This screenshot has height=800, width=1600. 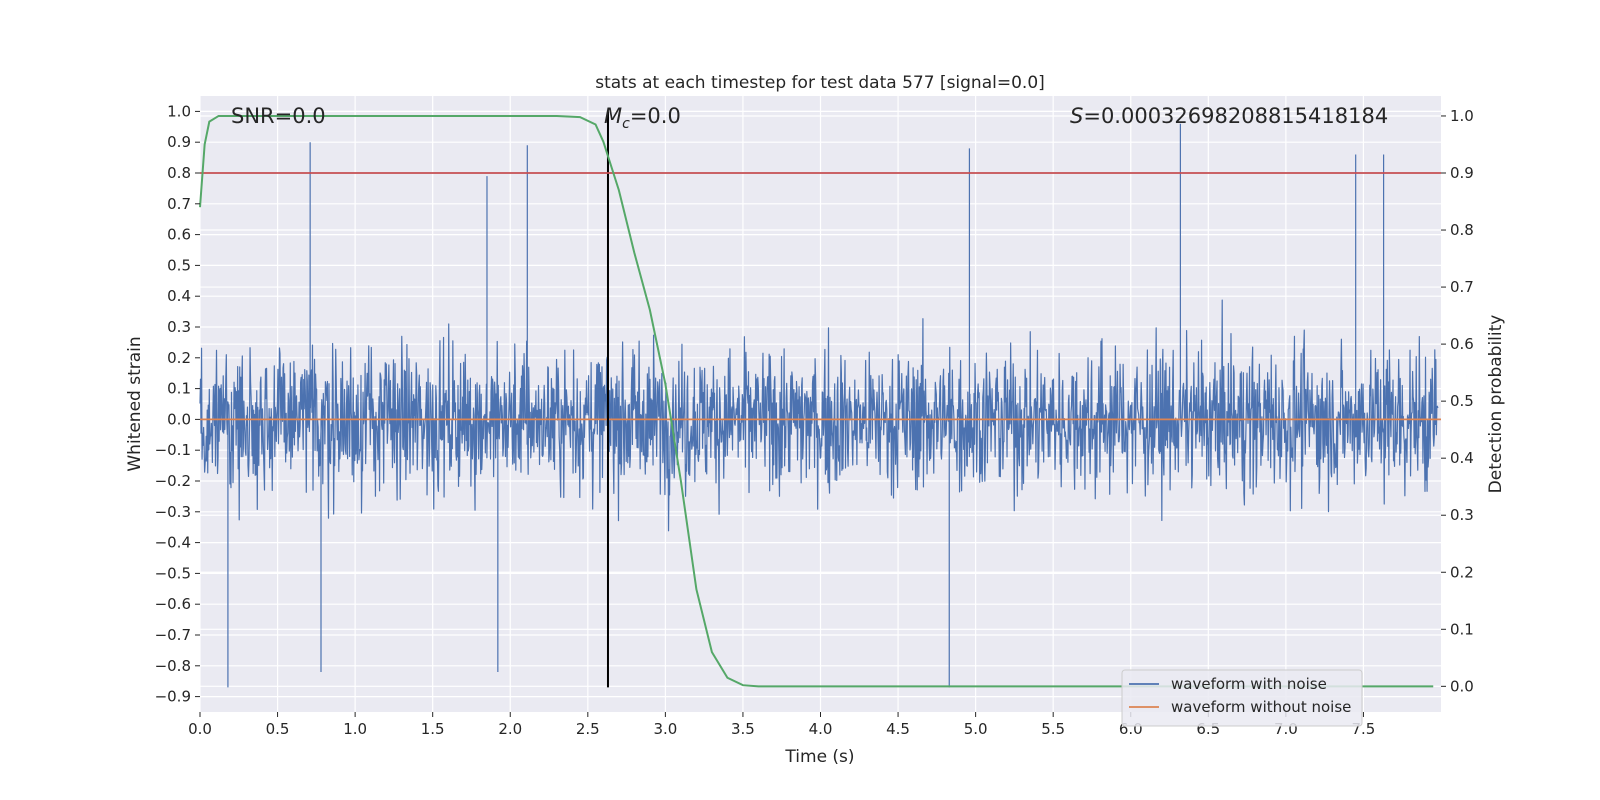 I want to click on y-tick-label-right: 0.5, so click(x=1462, y=401).